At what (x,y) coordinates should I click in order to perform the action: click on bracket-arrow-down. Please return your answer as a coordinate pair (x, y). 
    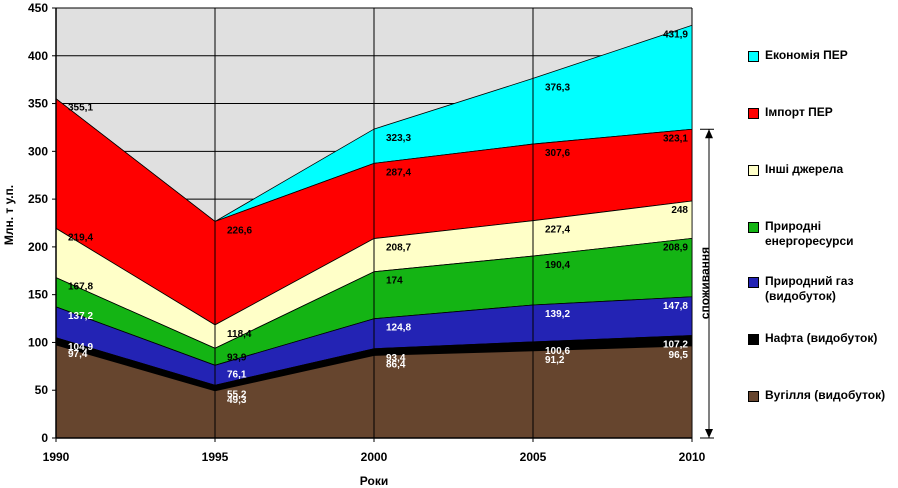
    Looking at the image, I should click on (709, 433).